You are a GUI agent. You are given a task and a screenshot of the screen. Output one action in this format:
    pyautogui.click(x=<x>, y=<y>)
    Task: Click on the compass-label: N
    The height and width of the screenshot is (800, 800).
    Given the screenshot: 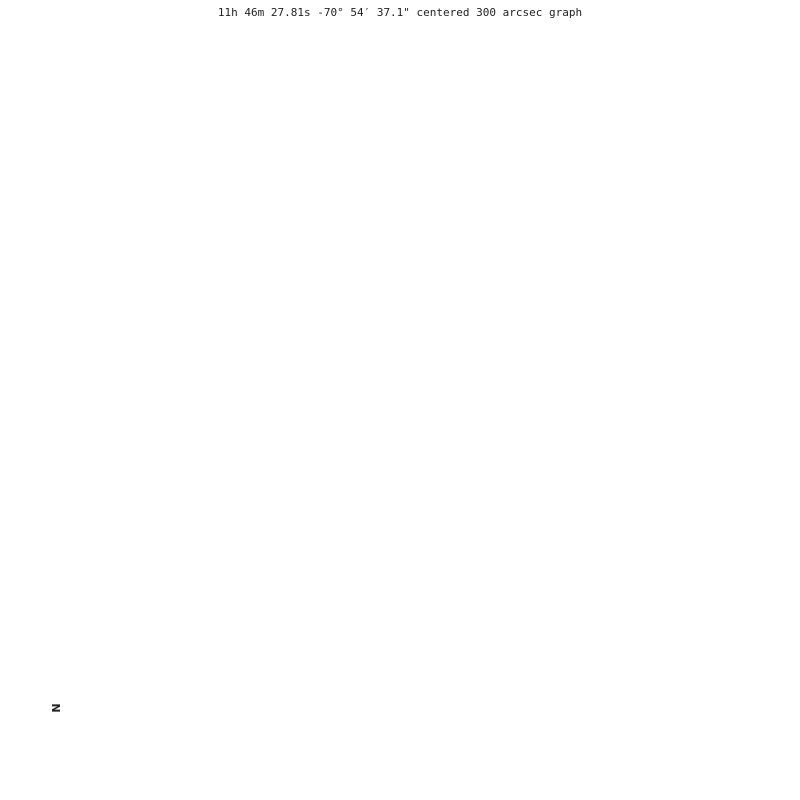 What is the action you would take?
    pyautogui.click(x=56, y=707)
    